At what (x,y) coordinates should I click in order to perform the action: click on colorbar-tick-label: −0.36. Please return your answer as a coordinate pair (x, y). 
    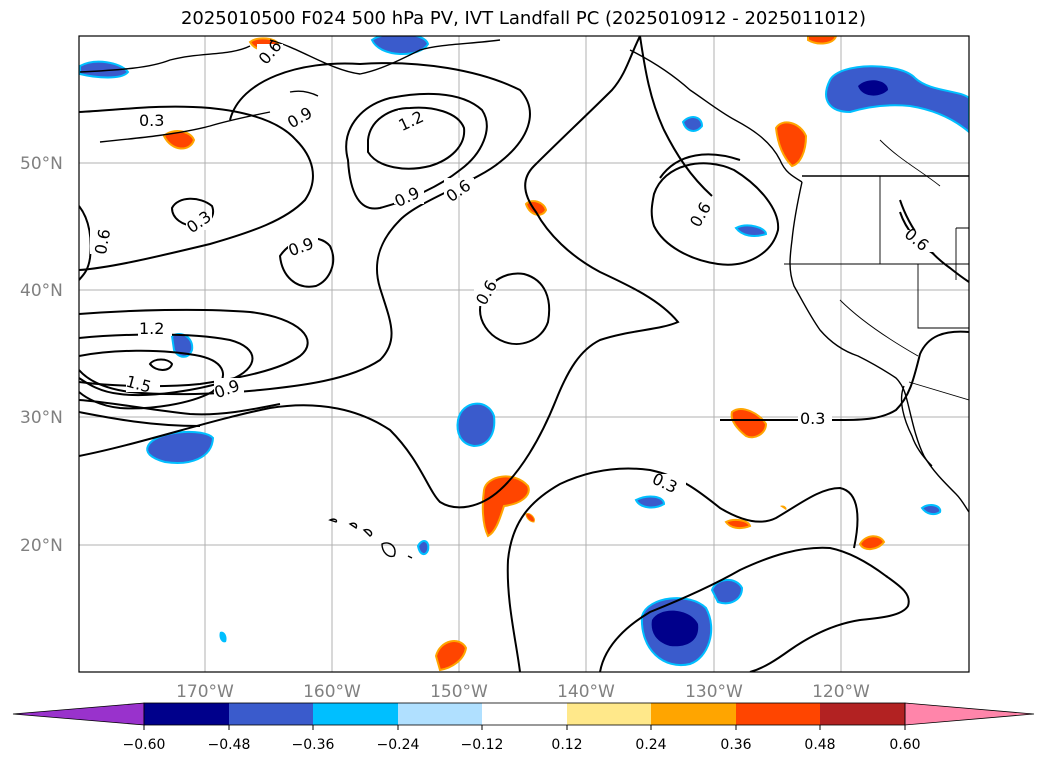
    Looking at the image, I should click on (313, 745).